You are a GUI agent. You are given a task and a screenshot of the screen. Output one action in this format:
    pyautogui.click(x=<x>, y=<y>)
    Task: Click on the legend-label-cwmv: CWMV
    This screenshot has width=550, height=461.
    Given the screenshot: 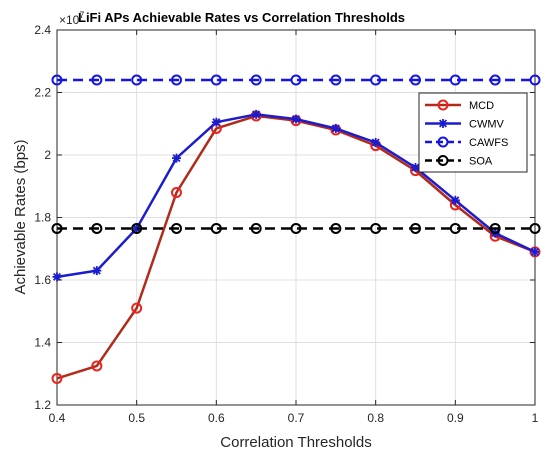 What is the action you would take?
    pyautogui.click(x=486, y=125)
    